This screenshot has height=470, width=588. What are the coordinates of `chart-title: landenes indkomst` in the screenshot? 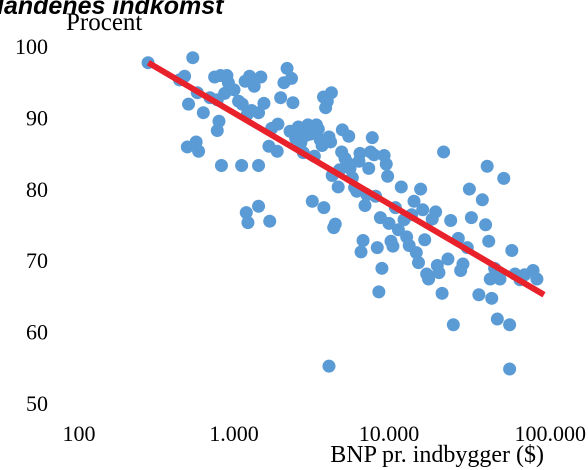 It's located at (112, 10).